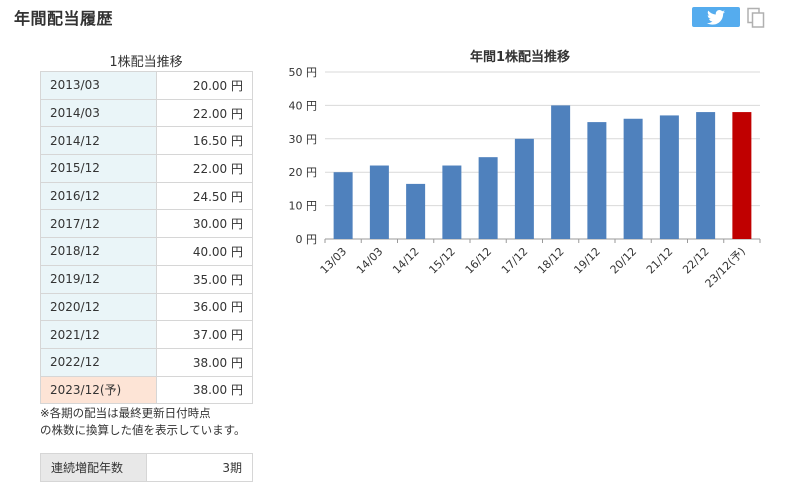  I want to click on y-tick-label: 30 円, so click(303, 139).